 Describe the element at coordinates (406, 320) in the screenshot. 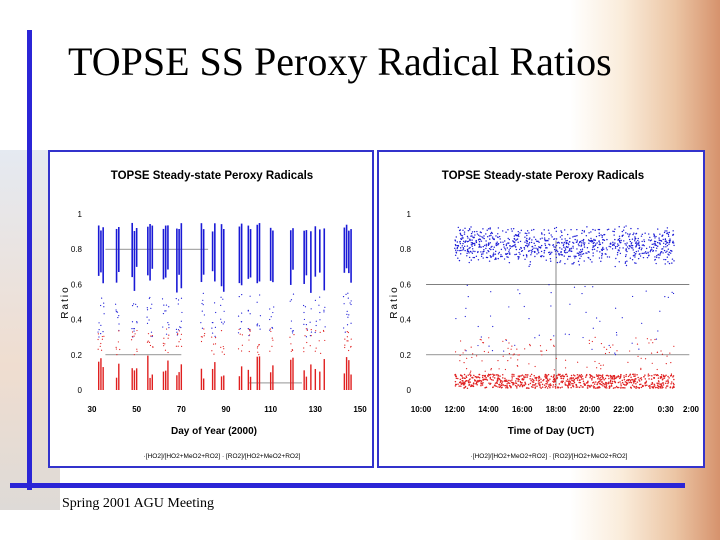

I see `y-tick-label: 0.4` at that location.